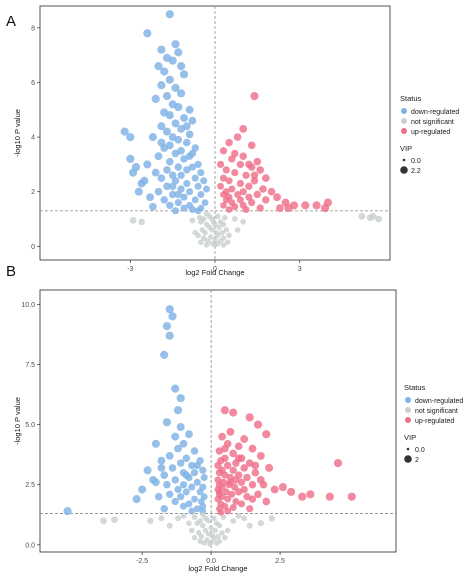 Image resolution: width=474 pixels, height=583 pixels. Describe the element at coordinates (408, 459) in the screenshot. I see `legend-vip-large-b` at that location.